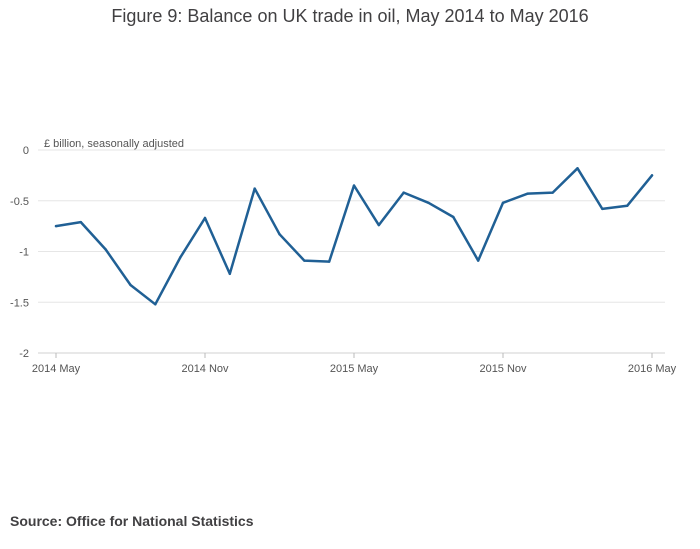 The image size is (700, 549). Describe the element at coordinates (132, 521) in the screenshot. I see `source-note: Source: Office for National Statistics` at that location.